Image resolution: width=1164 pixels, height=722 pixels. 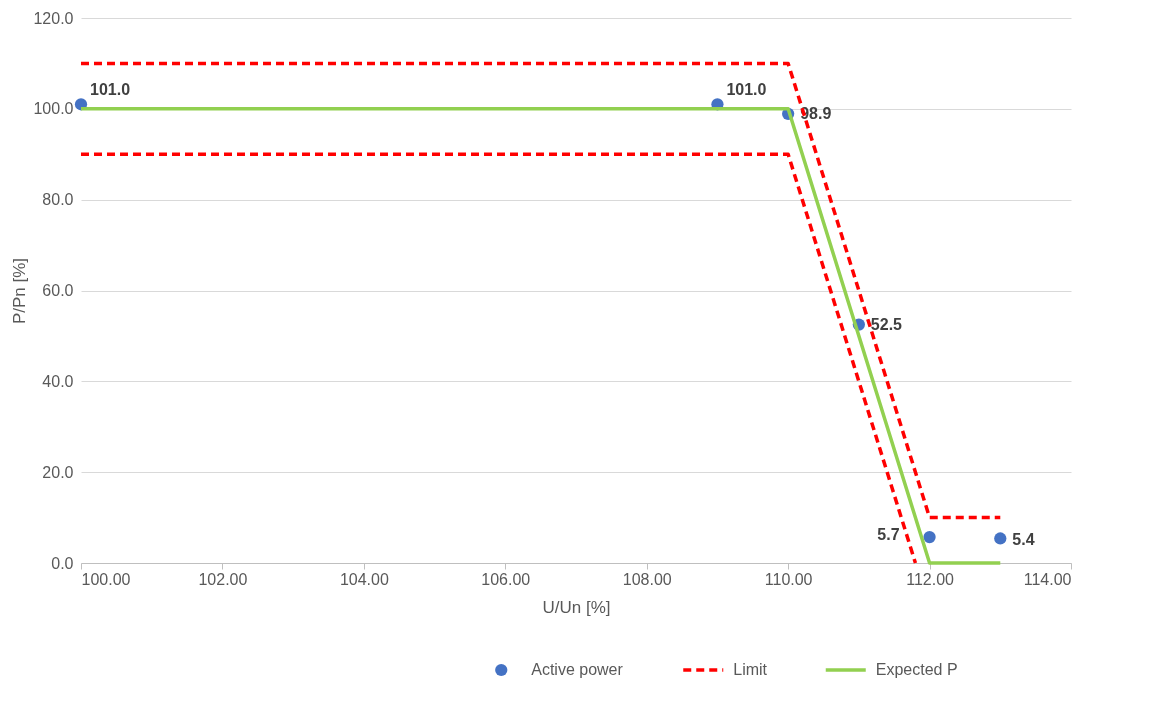 I want to click on x-tick-label: 100.00, so click(x=106, y=579).